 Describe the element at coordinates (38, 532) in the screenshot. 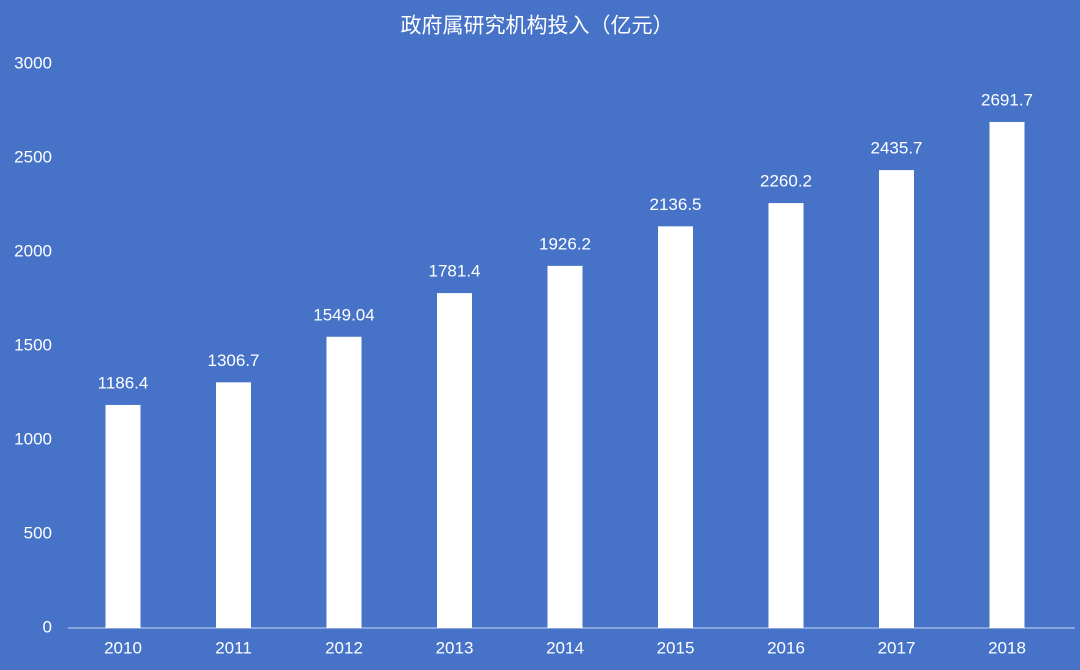

I see `y-tick-label: 500` at that location.